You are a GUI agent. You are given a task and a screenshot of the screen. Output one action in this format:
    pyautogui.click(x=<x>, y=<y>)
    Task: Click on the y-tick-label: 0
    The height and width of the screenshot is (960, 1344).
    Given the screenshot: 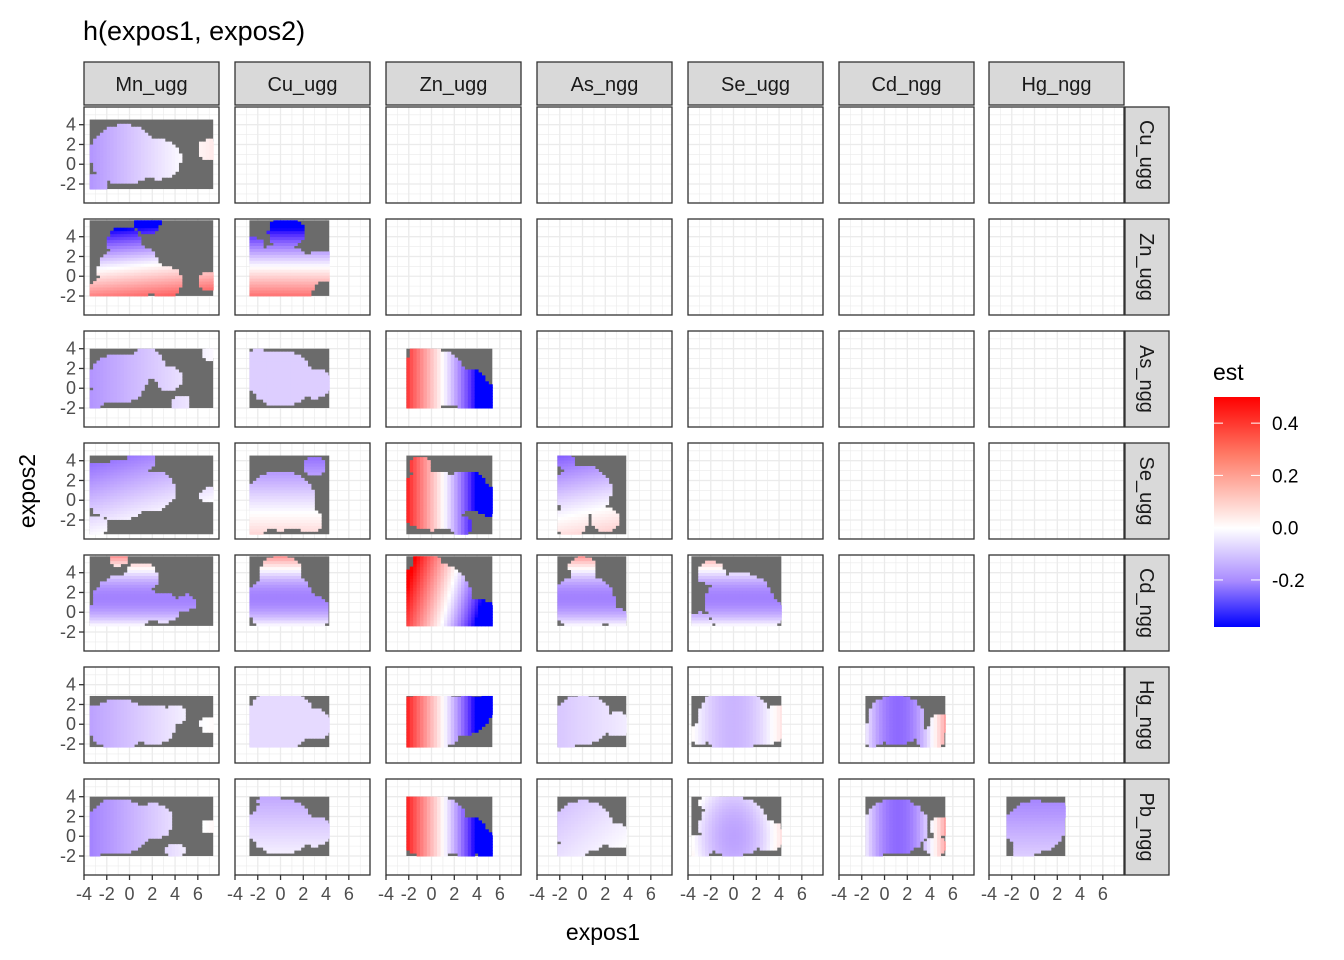 What is the action you would take?
    pyautogui.click(x=71, y=500)
    